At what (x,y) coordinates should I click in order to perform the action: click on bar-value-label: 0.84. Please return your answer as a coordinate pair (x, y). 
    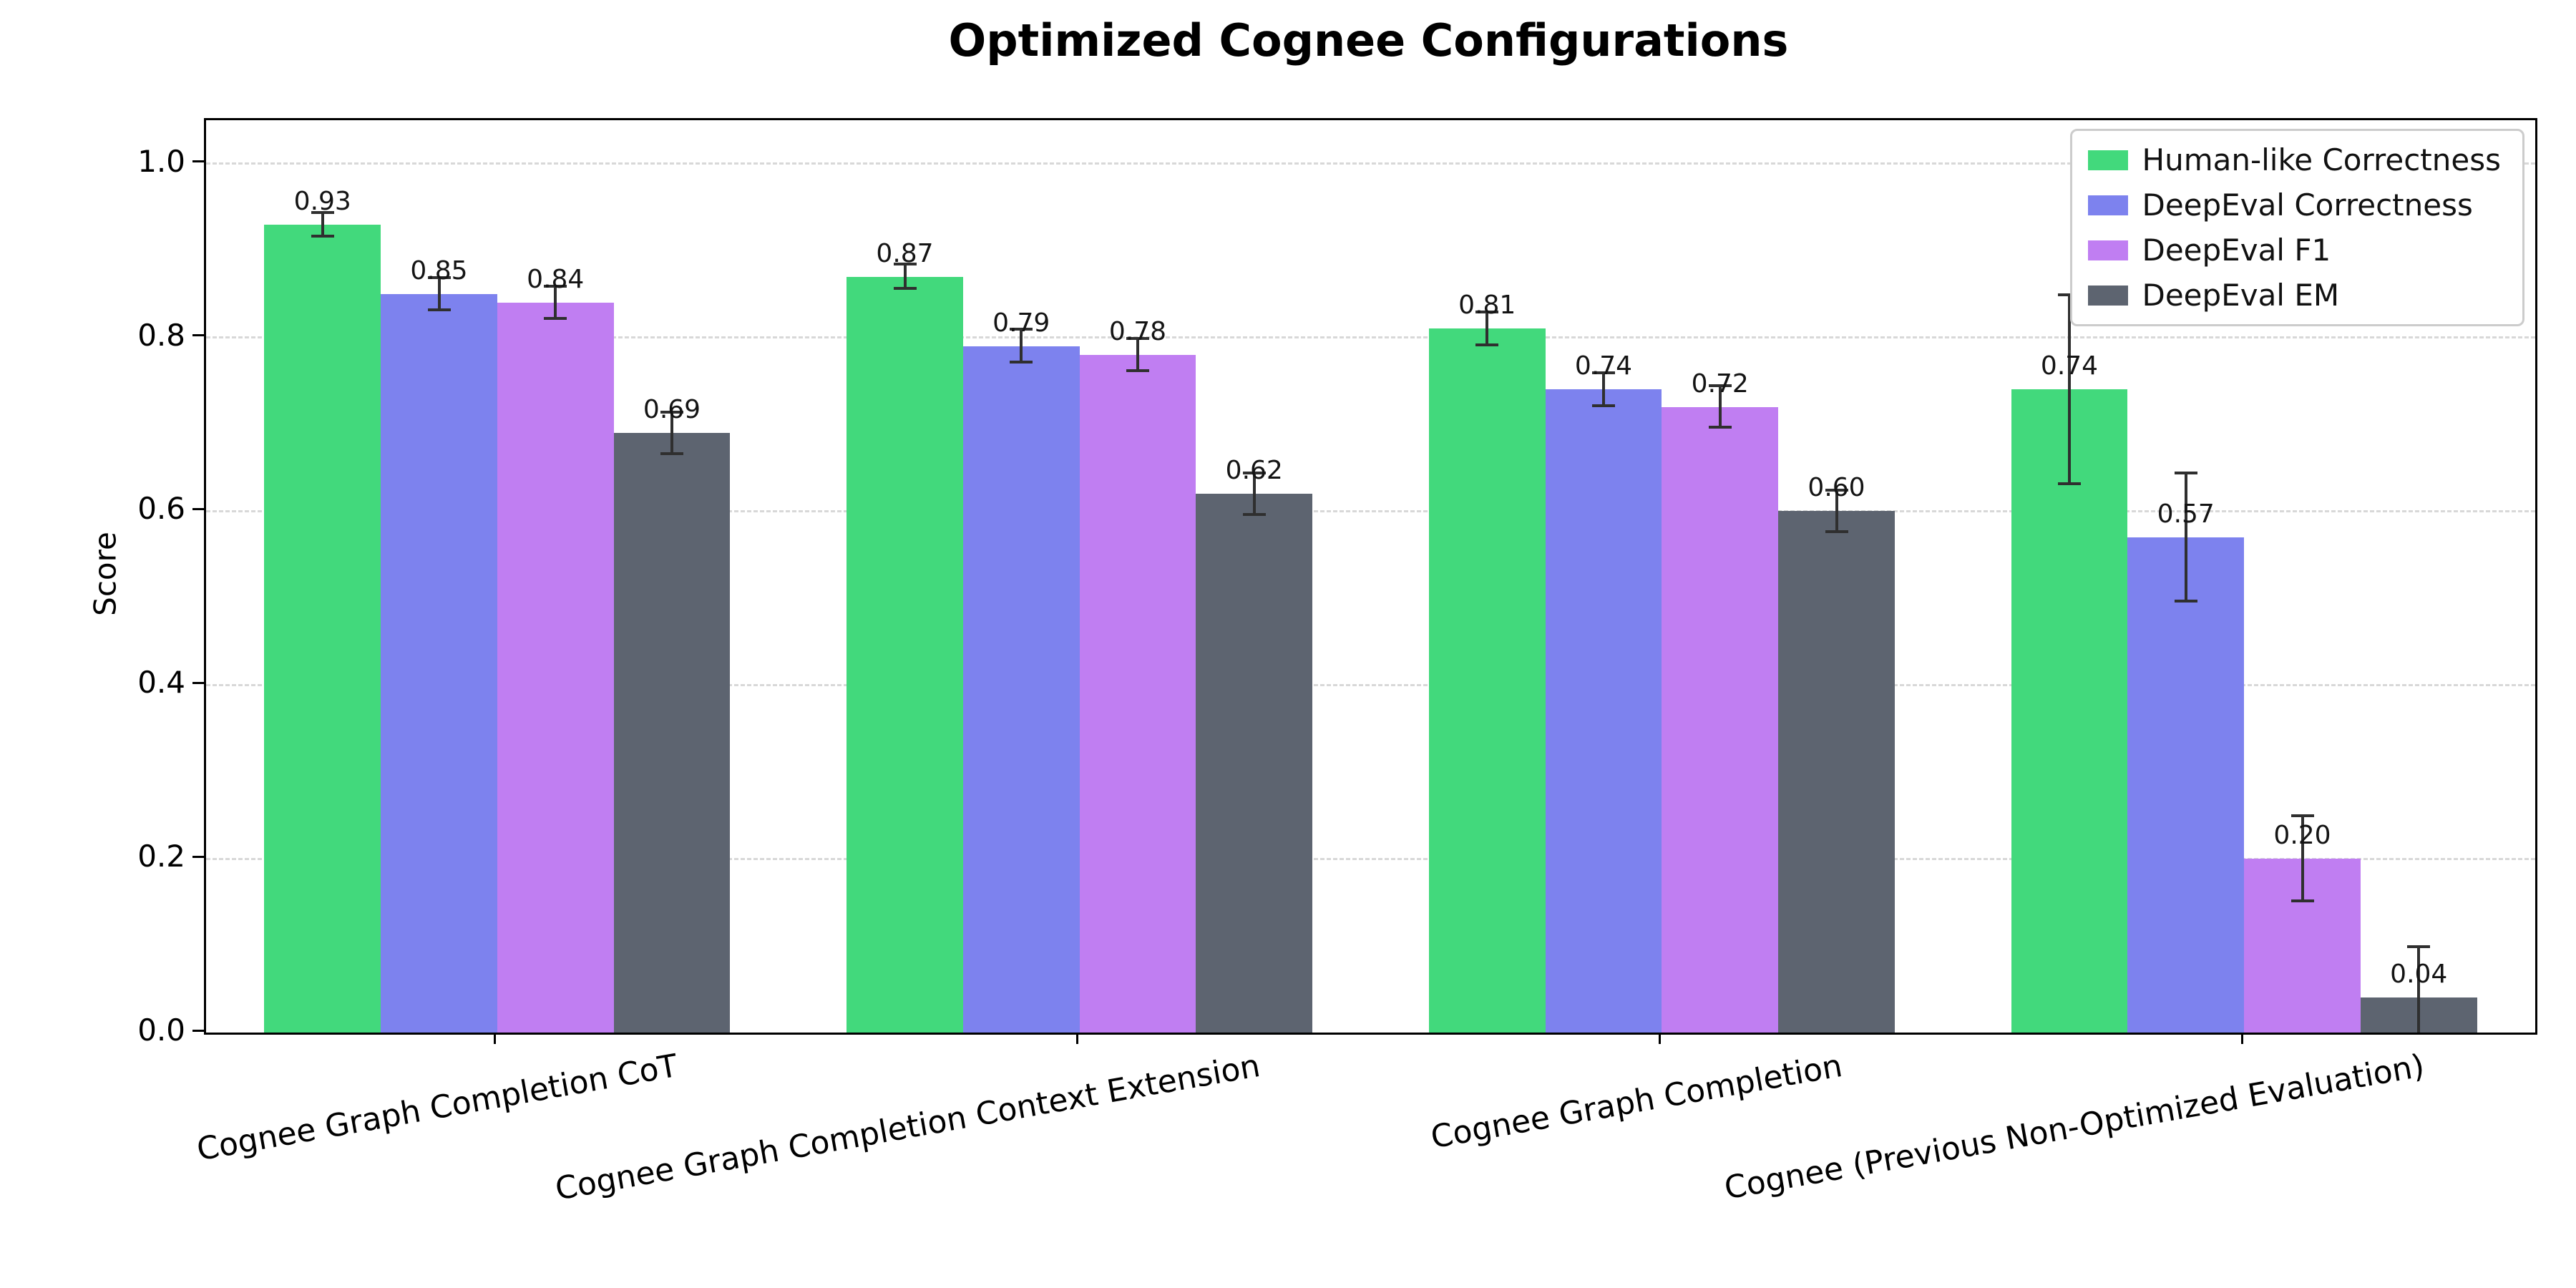
    Looking at the image, I should click on (556, 279).